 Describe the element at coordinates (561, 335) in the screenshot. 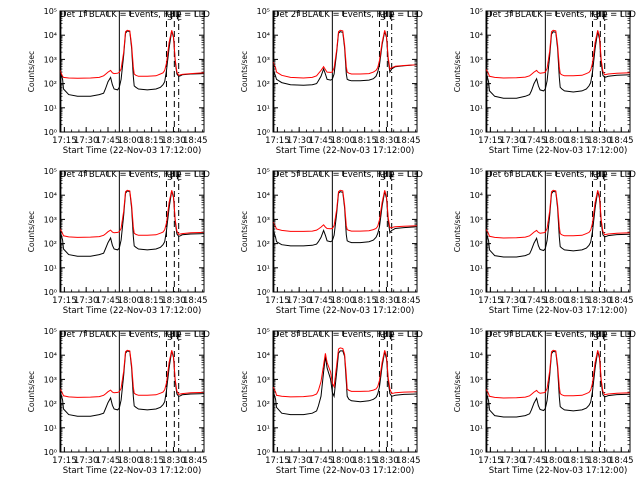

I see `panel-title: Det 9f BLACK = Events, RED = LLD` at that location.